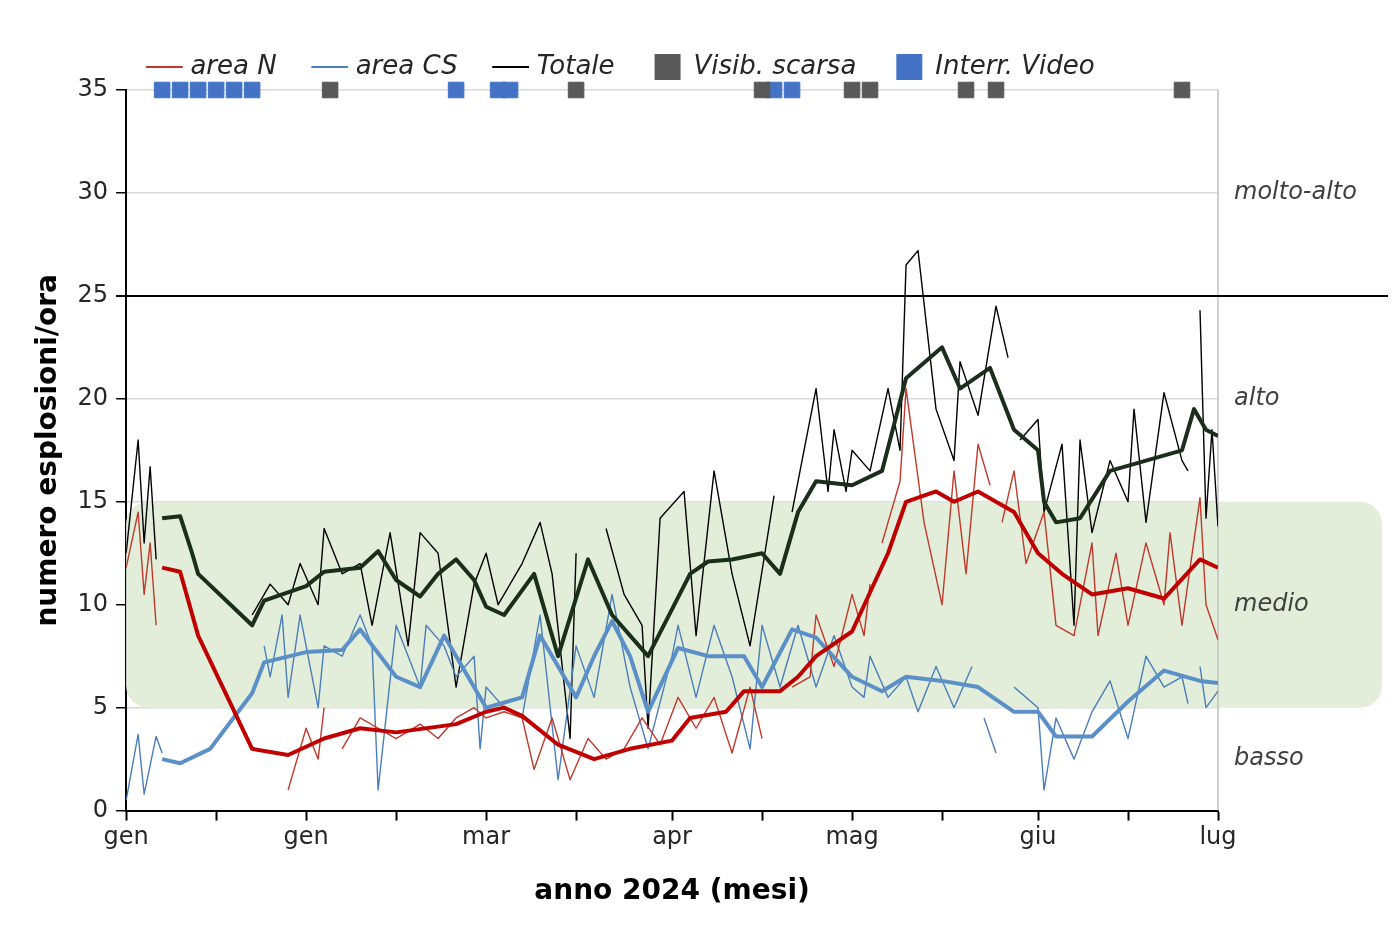 The width and height of the screenshot is (1397, 937). What do you see at coordinates (1269, 757) in the screenshot?
I see `text: basso` at bounding box center [1269, 757].